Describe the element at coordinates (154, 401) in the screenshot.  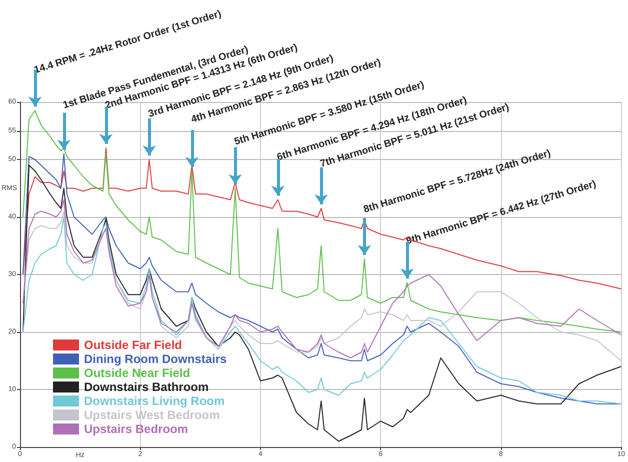
I see `legend-label: Downstairs Living Room` at that location.